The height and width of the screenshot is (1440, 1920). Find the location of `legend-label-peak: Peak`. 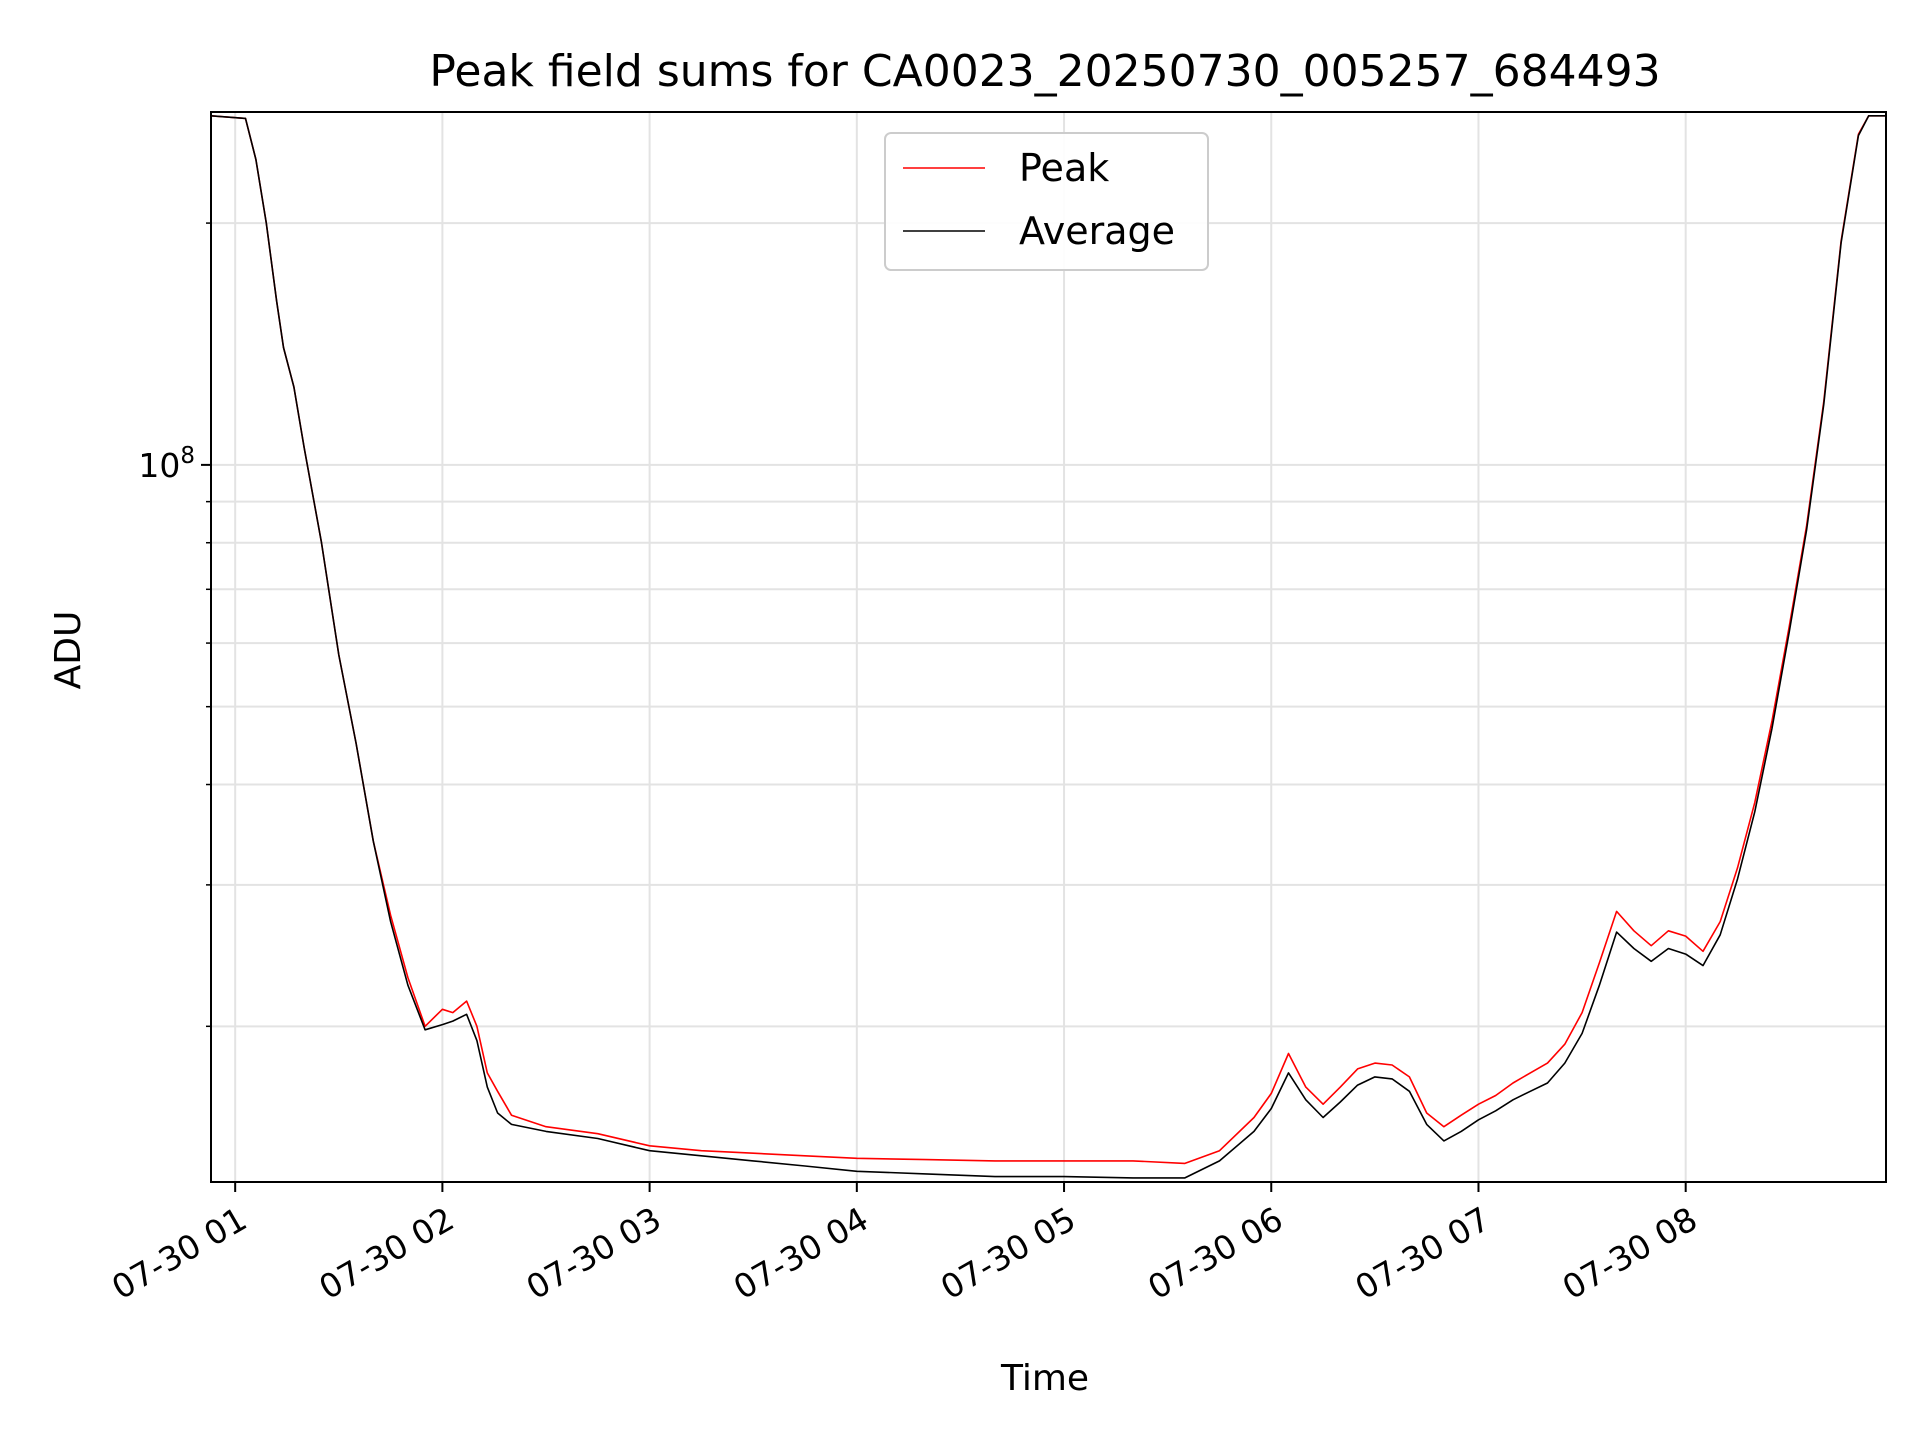

legend-label-peak: Peak is located at coordinates (1064, 168).